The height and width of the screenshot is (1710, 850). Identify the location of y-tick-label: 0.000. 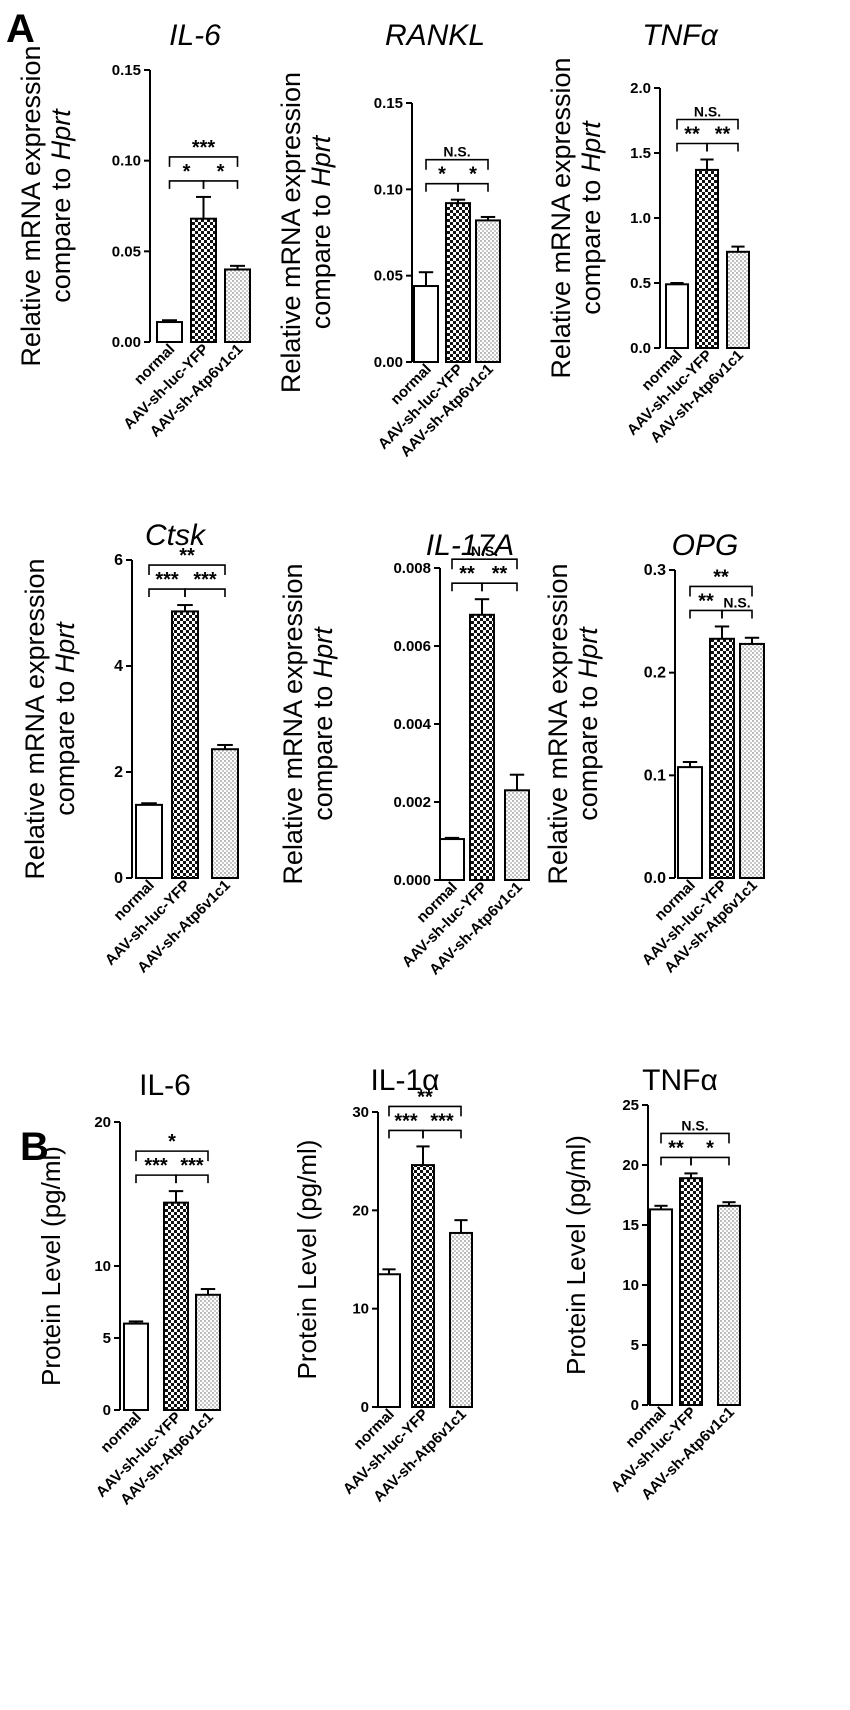
(412, 880).